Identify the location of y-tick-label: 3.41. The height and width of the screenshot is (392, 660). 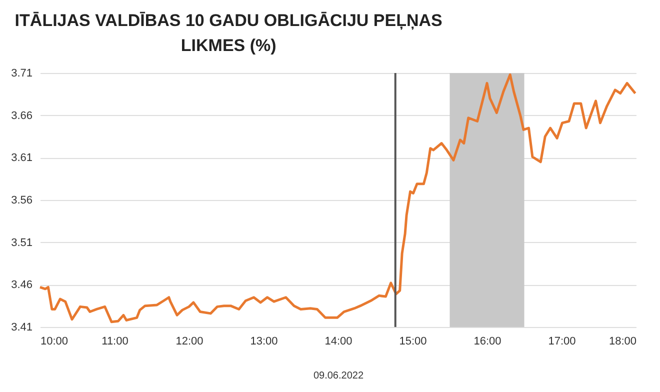
(21, 328).